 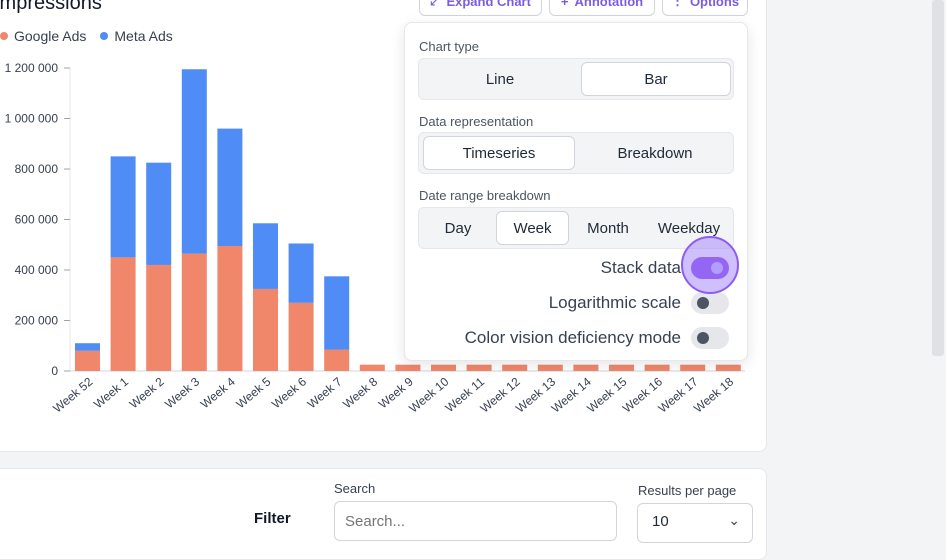 What do you see at coordinates (51, 7) in the screenshot?
I see `chart-title: Impressions` at bounding box center [51, 7].